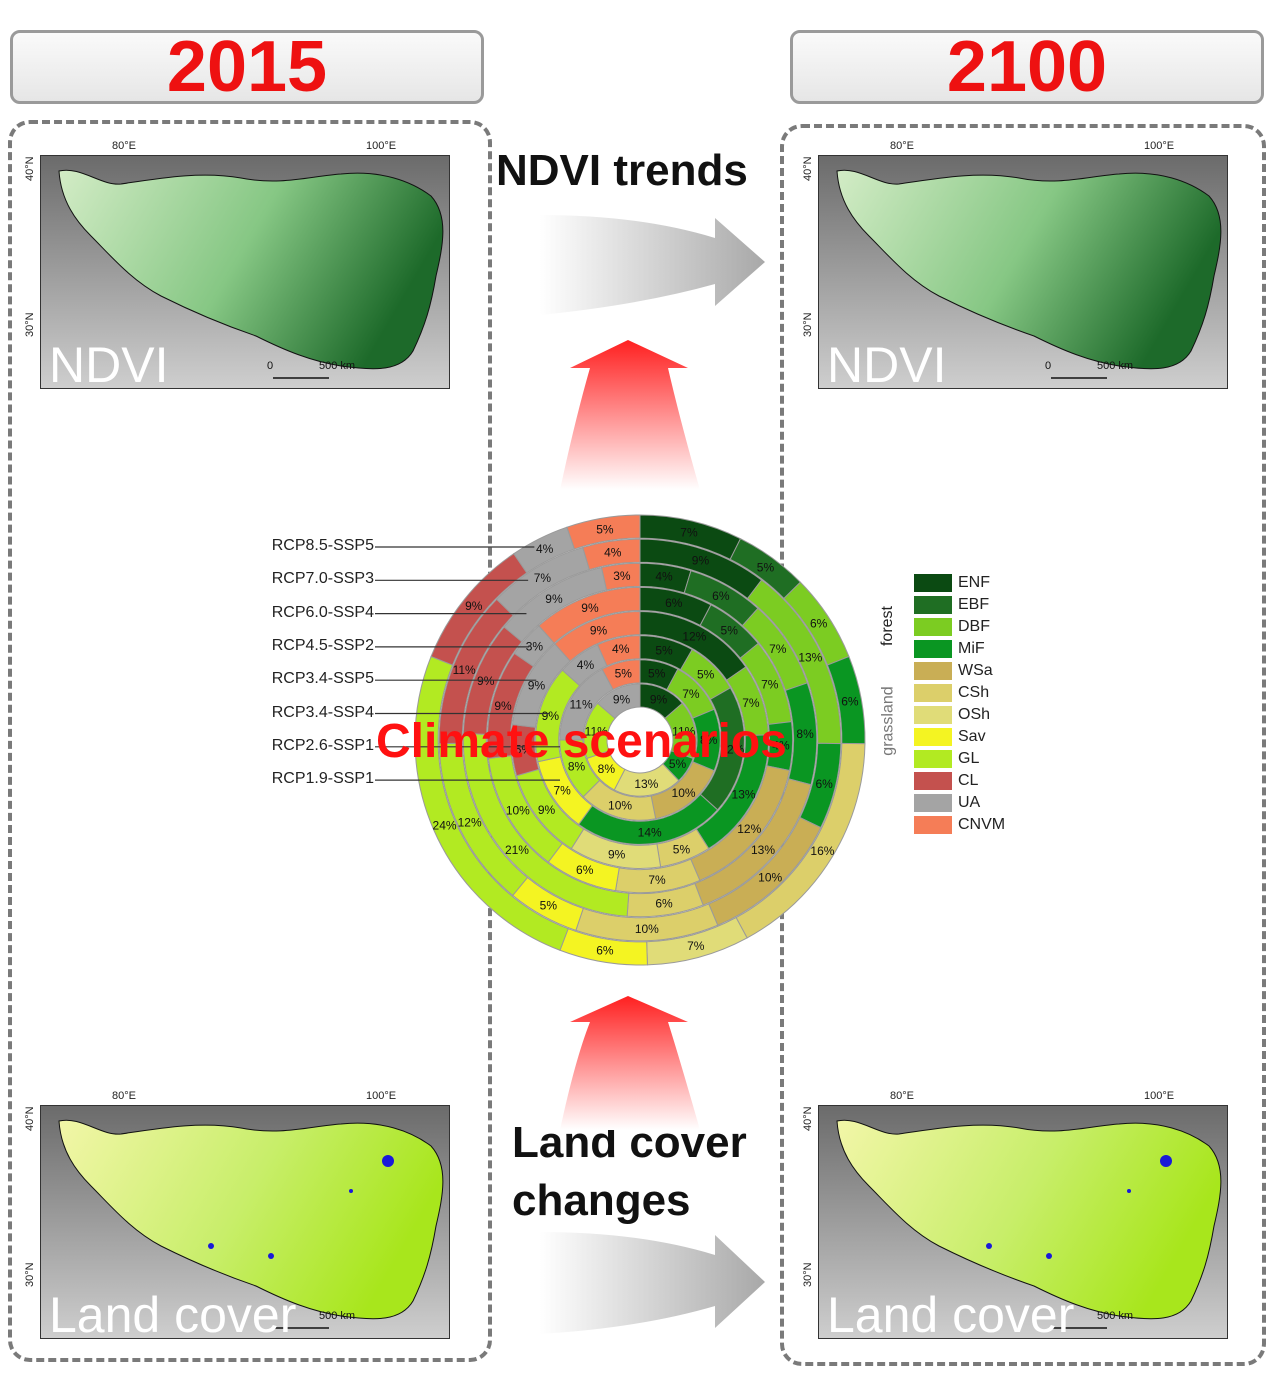 The height and width of the screenshot is (1383, 1271). Describe the element at coordinates (322, 679) in the screenshot. I see `scenario-label: RCP3.4-SSP5` at that location.